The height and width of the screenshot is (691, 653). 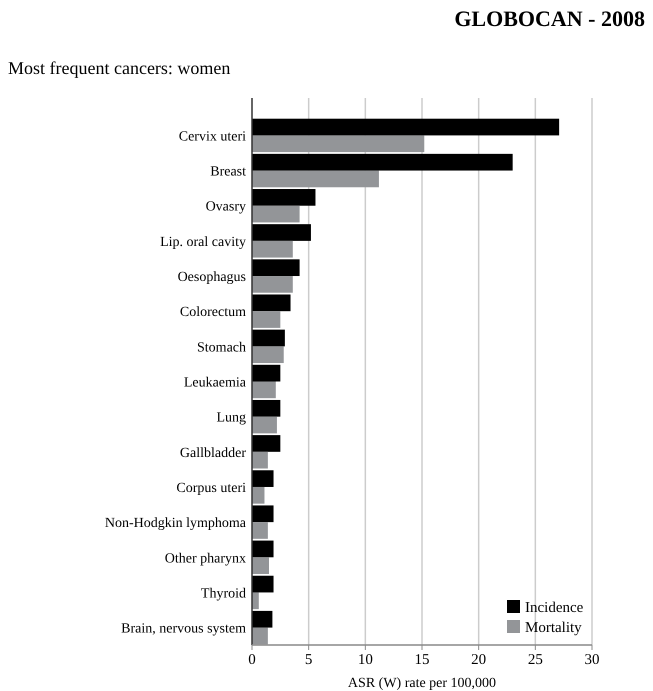 What do you see at coordinates (231, 418) in the screenshot?
I see `y-tick-label: Lung` at bounding box center [231, 418].